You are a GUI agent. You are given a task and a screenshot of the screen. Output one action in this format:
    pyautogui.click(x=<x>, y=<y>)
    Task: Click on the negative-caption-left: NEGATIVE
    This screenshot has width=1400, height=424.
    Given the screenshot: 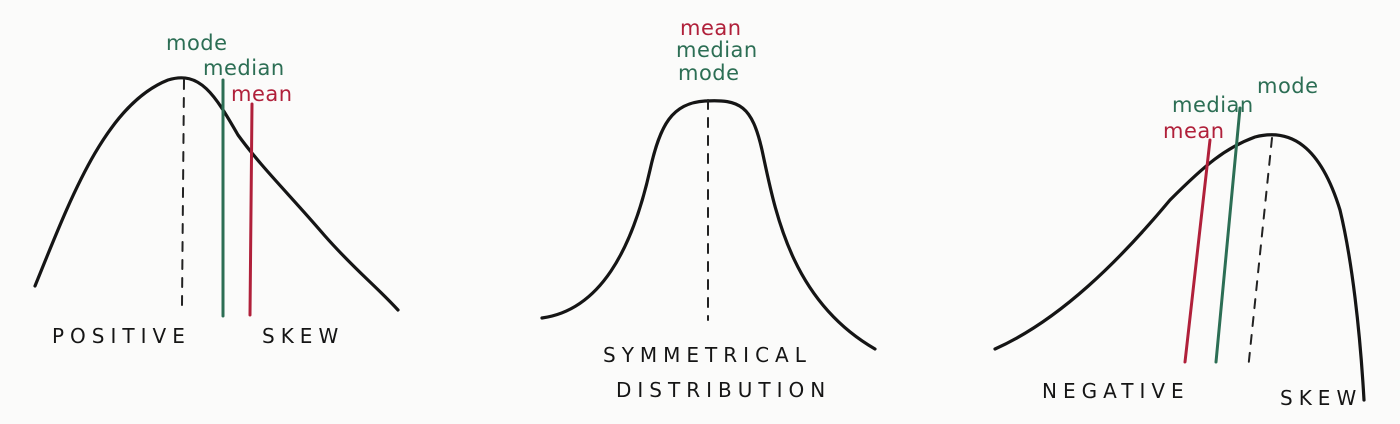 What is the action you would take?
    pyautogui.click(x=1116, y=391)
    